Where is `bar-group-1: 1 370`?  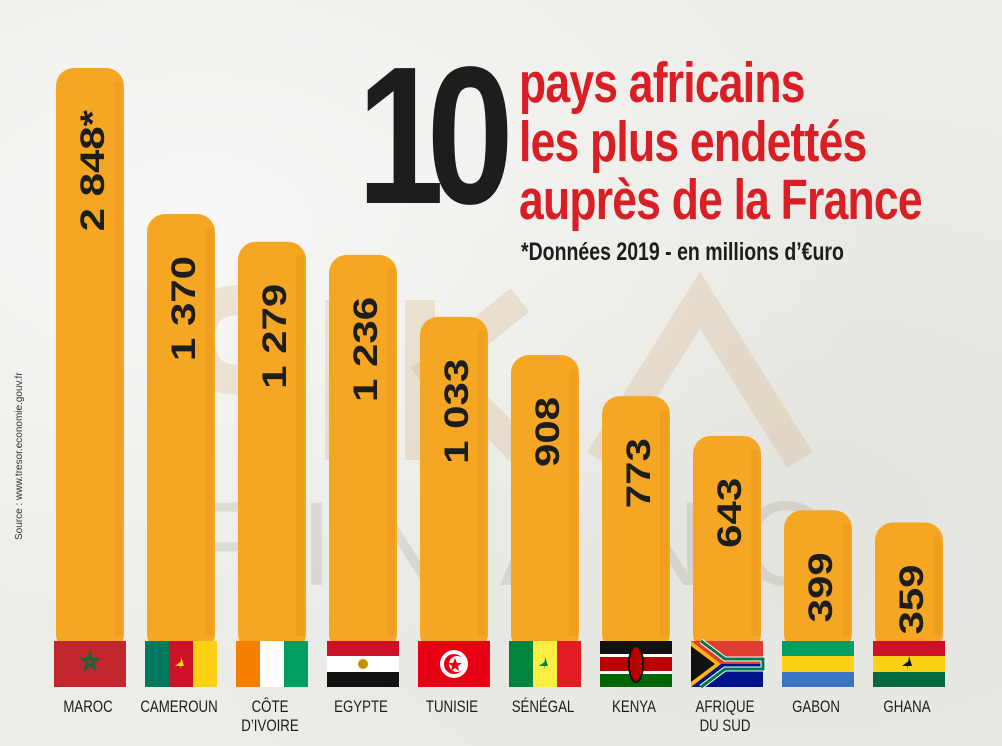
bar-group-1: 1 370 is located at coordinates (181, 433).